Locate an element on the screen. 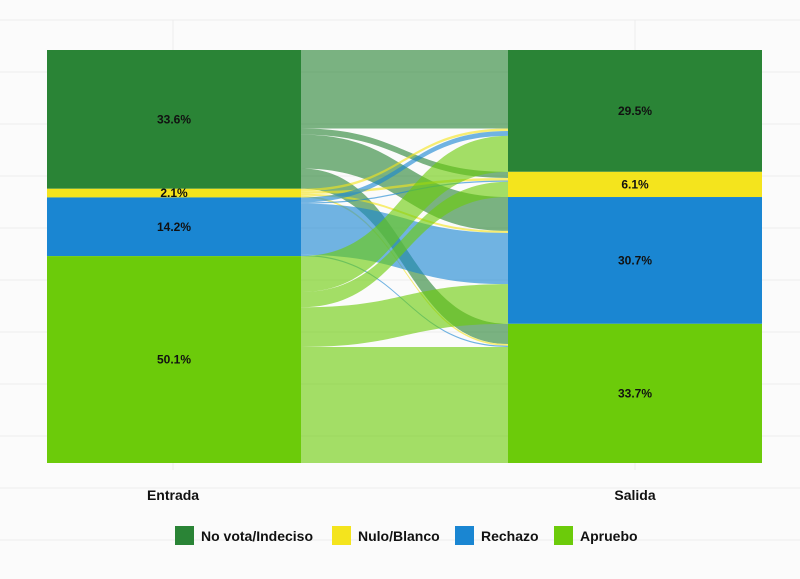 This screenshot has width=800, height=579. bar-salida-novota is located at coordinates (635, 111).